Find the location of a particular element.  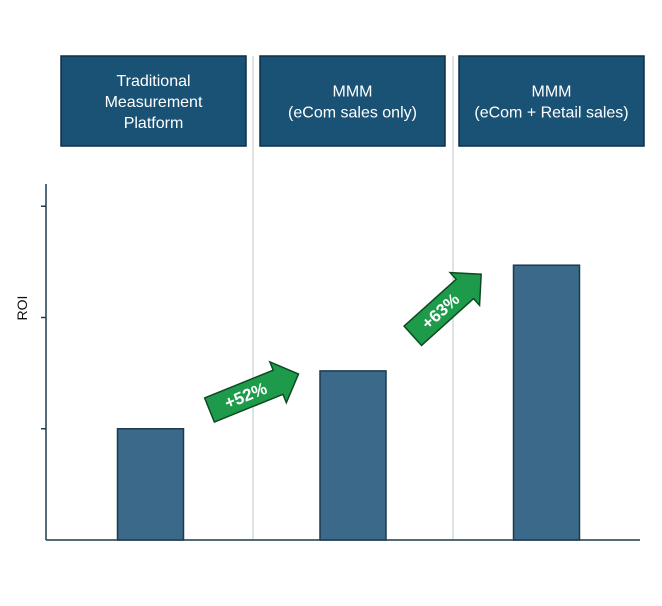

category-header: MMM (eCom + Retail sales) is located at coordinates (551, 101).